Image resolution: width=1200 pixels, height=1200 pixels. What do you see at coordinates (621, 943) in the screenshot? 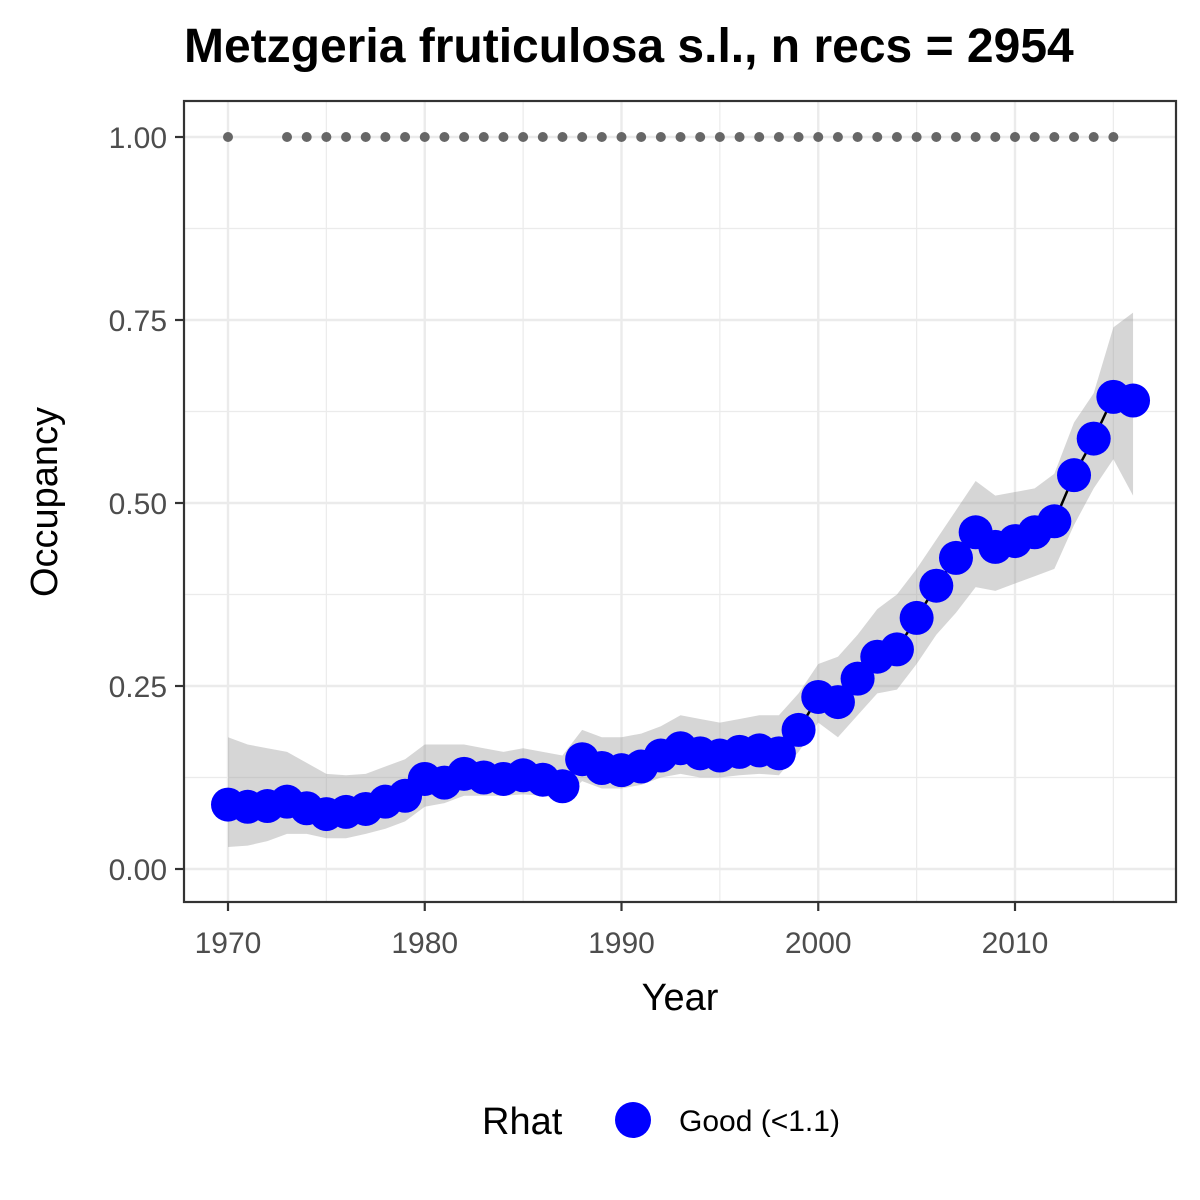
I see `x-tick-label: 1990` at bounding box center [621, 943].